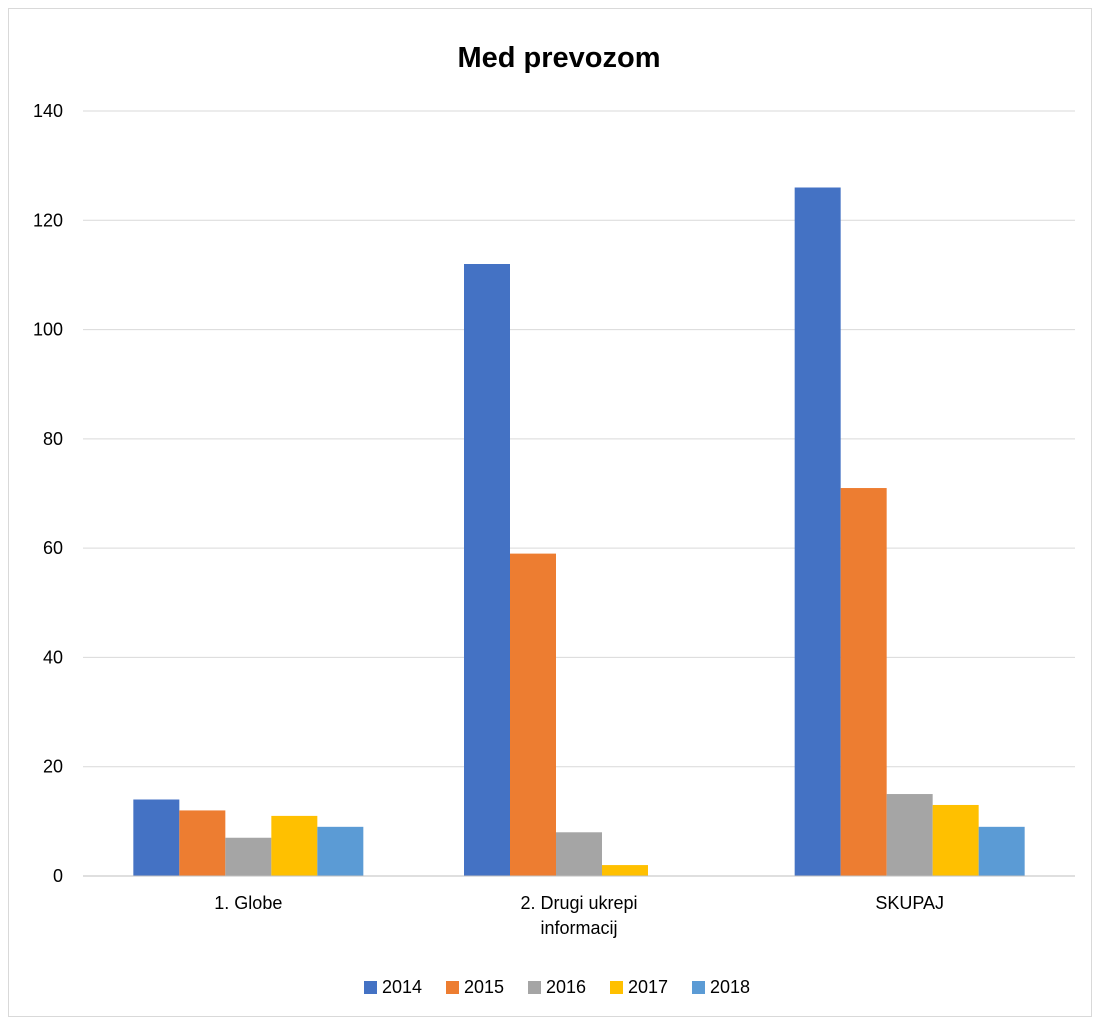 The image size is (1094, 1019). What do you see at coordinates (730, 987) in the screenshot?
I see `legend-label-2018: 2018` at bounding box center [730, 987].